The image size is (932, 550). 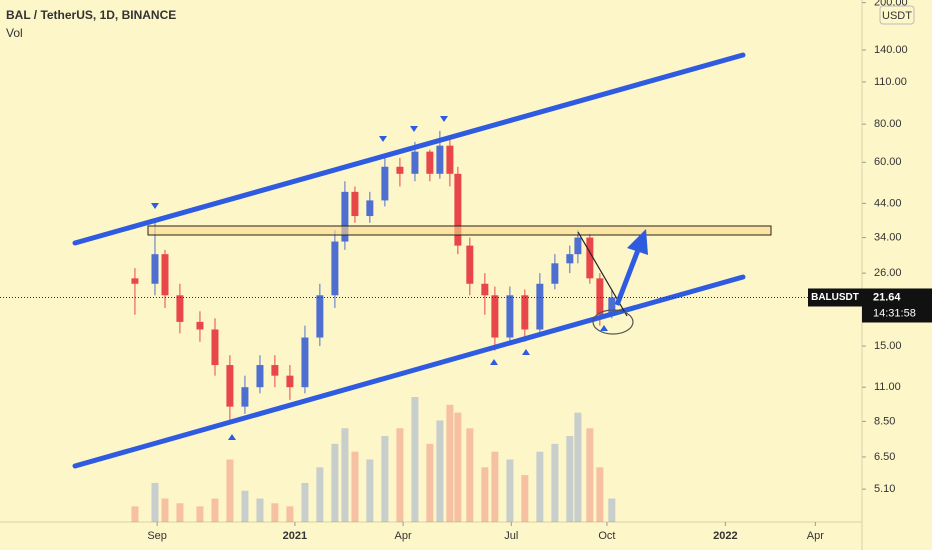 What do you see at coordinates (157, 536) in the screenshot?
I see `x-tick-label: Sep` at bounding box center [157, 536].